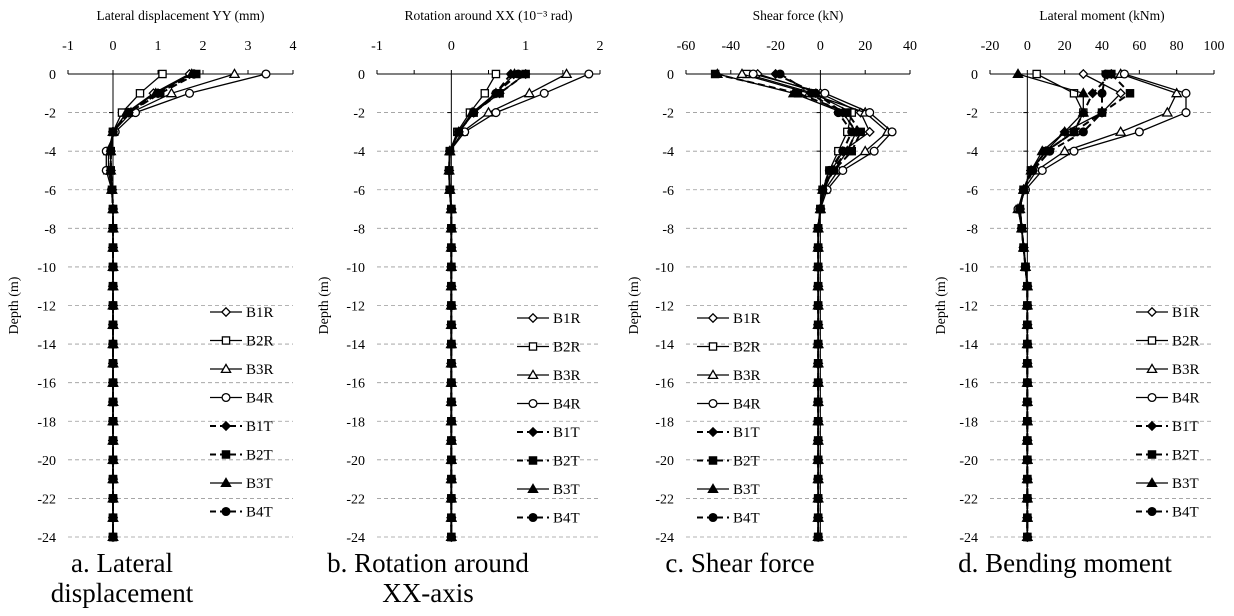  What do you see at coordinates (355, 345) in the screenshot?
I see `y-tick-label: -14` at bounding box center [355, 345].